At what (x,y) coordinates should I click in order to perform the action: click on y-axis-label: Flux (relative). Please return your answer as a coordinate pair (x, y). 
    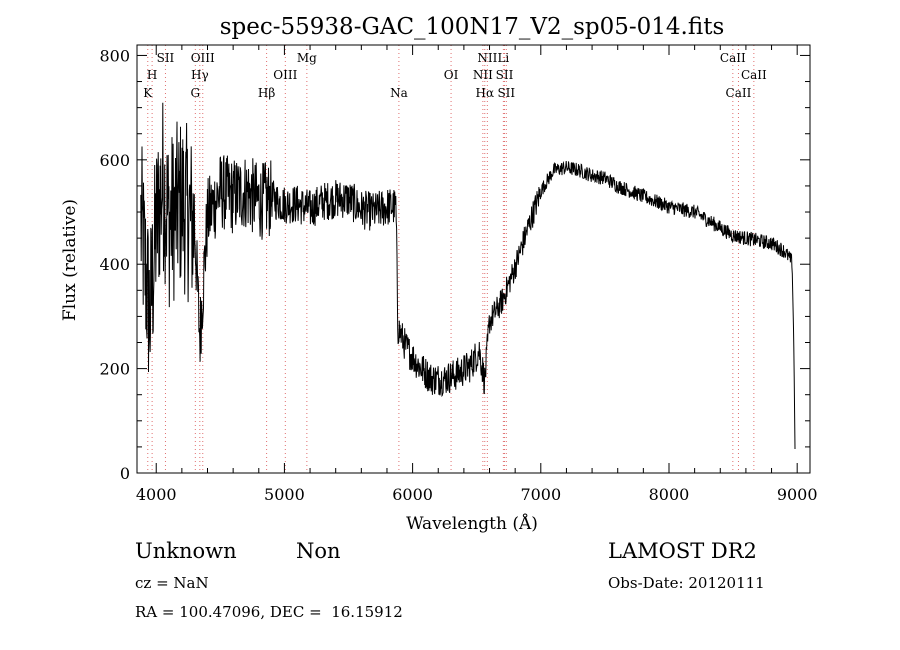
    Looking at the image, I should click on (70, 260).